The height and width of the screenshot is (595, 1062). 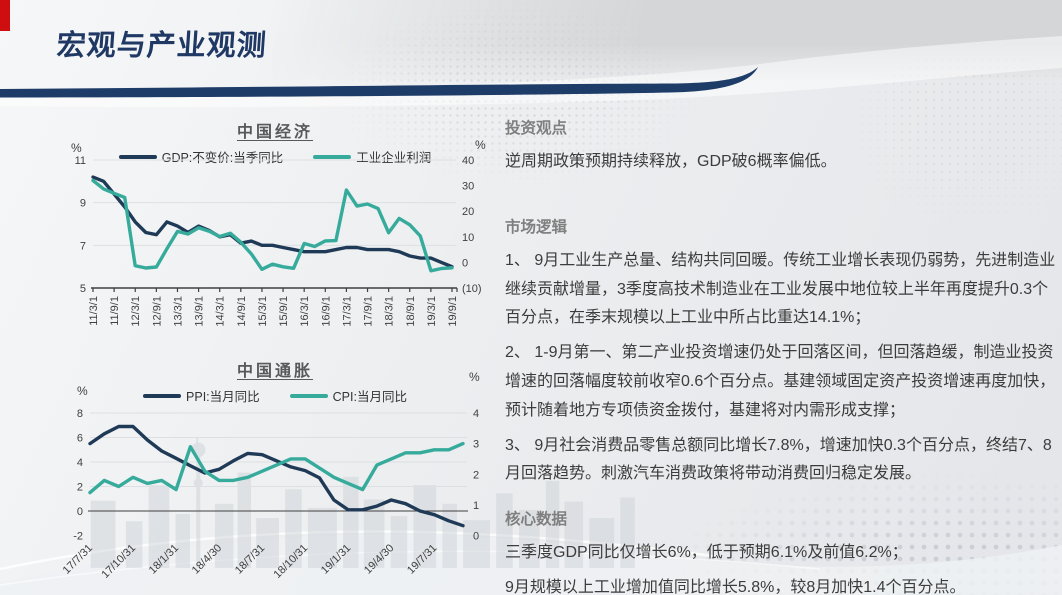 I want to click on section-paragraph: 9月规模以上工业增加值同比增长5.8%，较8月加快1.4个百分点。, so click(x=735, y=586).